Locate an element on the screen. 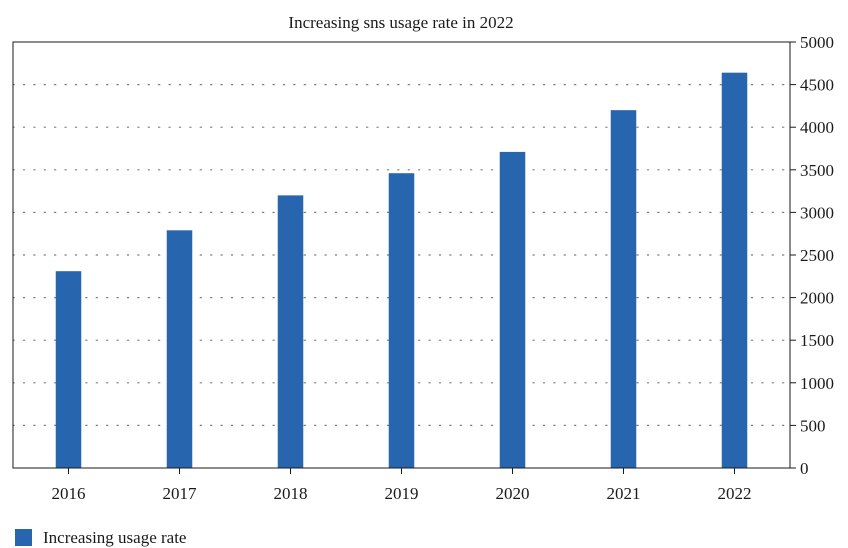 This screenshot has height=548, width=848. bar-2018 is located at coordinates (290, 332).